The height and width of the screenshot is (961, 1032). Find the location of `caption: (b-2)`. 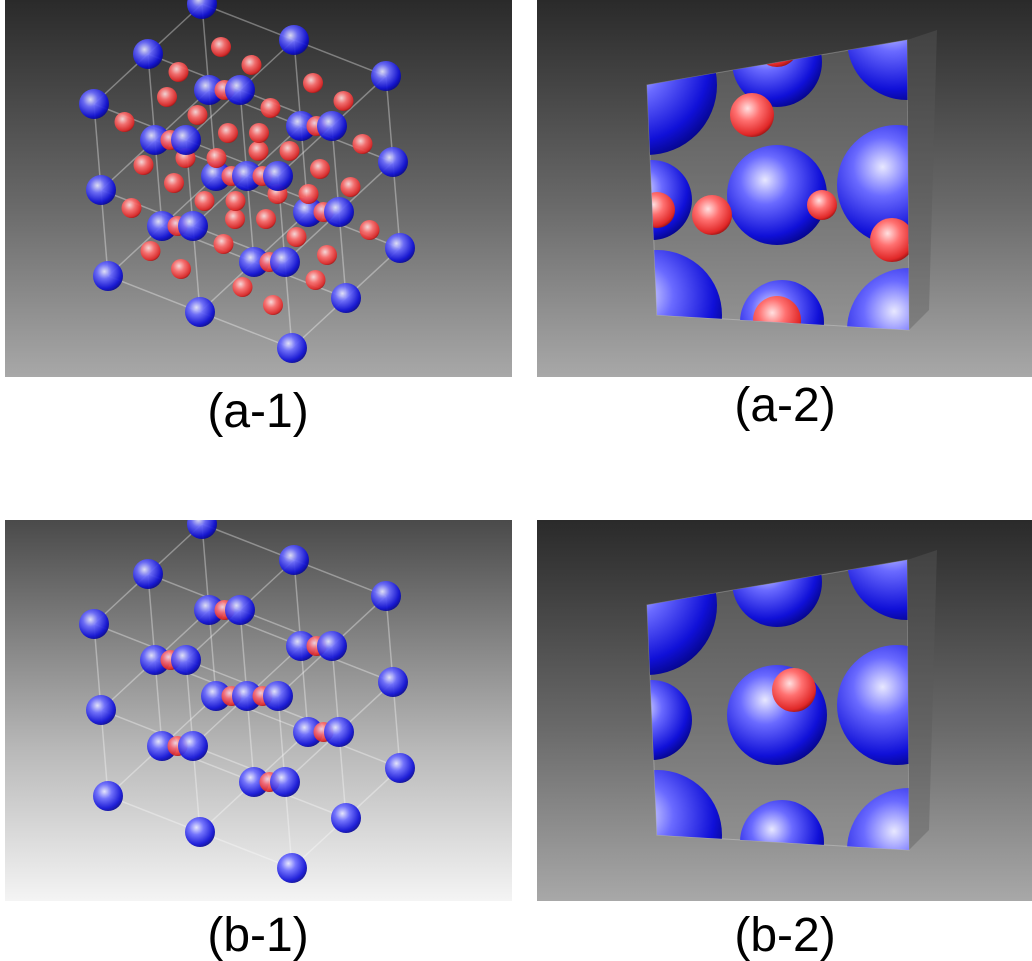

caption: (b-2) is located at coordinates (785, 935).